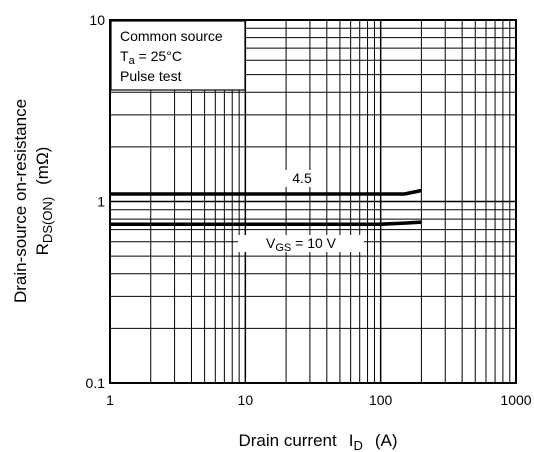 Image resolution: width=534 pixels, height=452 pixels. Describe the element at coordinates (151, 57) in the screenshot. I see `condition-temperature: Ta = 25°C` at that location.